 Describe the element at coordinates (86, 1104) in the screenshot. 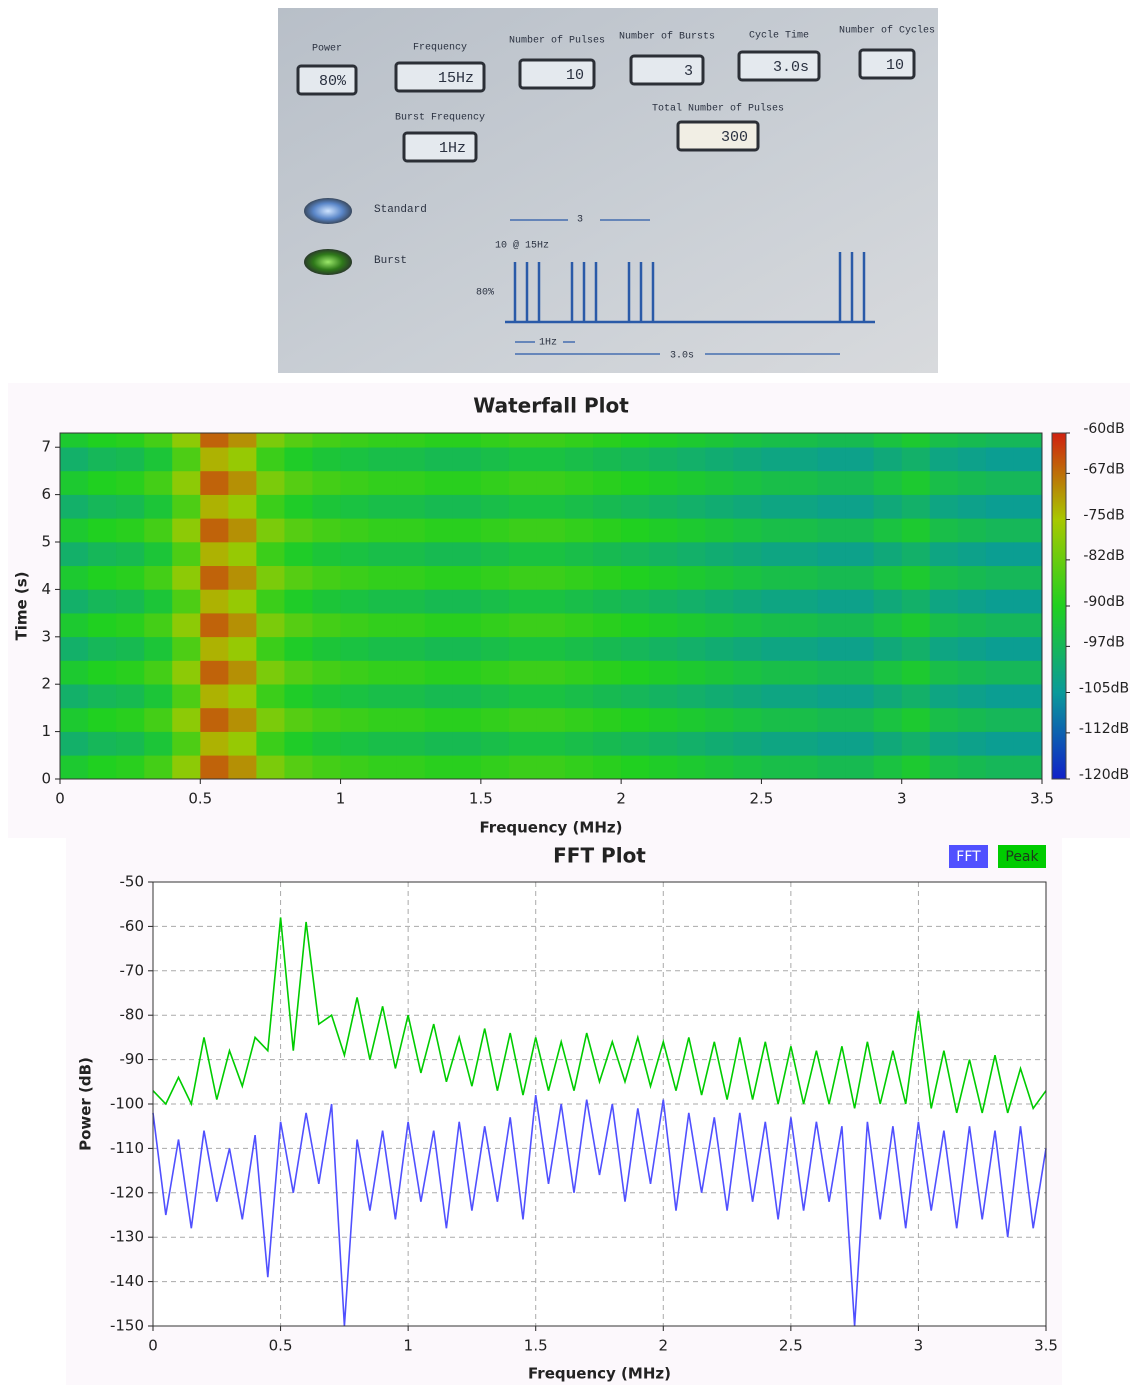

I see `y-axis-label: Power (dB)` at that location.